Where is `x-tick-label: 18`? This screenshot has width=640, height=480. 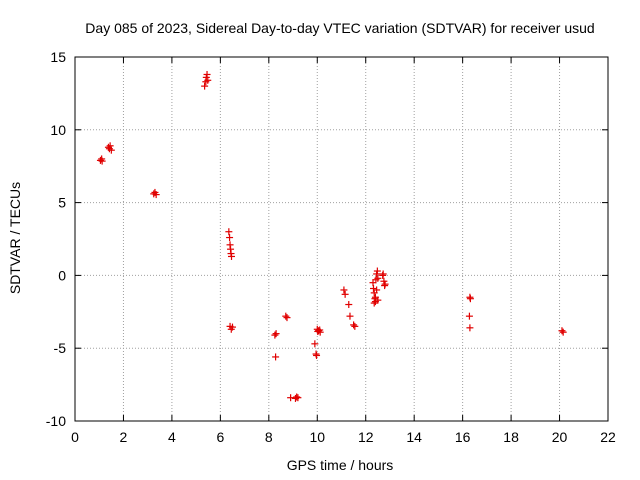 x-tick-label: 18 is located at coordinates (511, 437).